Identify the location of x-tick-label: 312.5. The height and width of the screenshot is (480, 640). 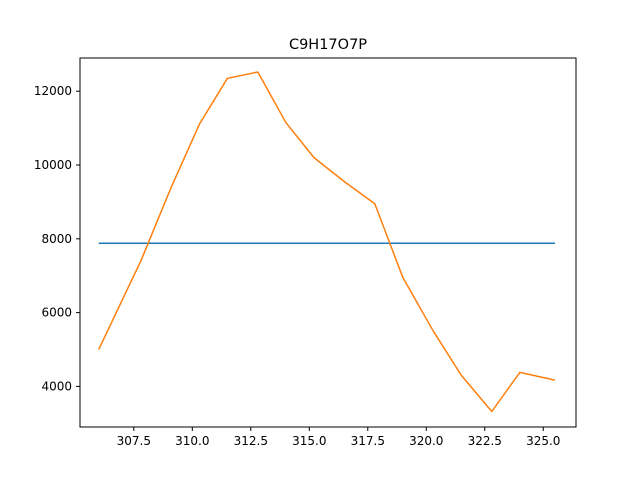
(251, 441).